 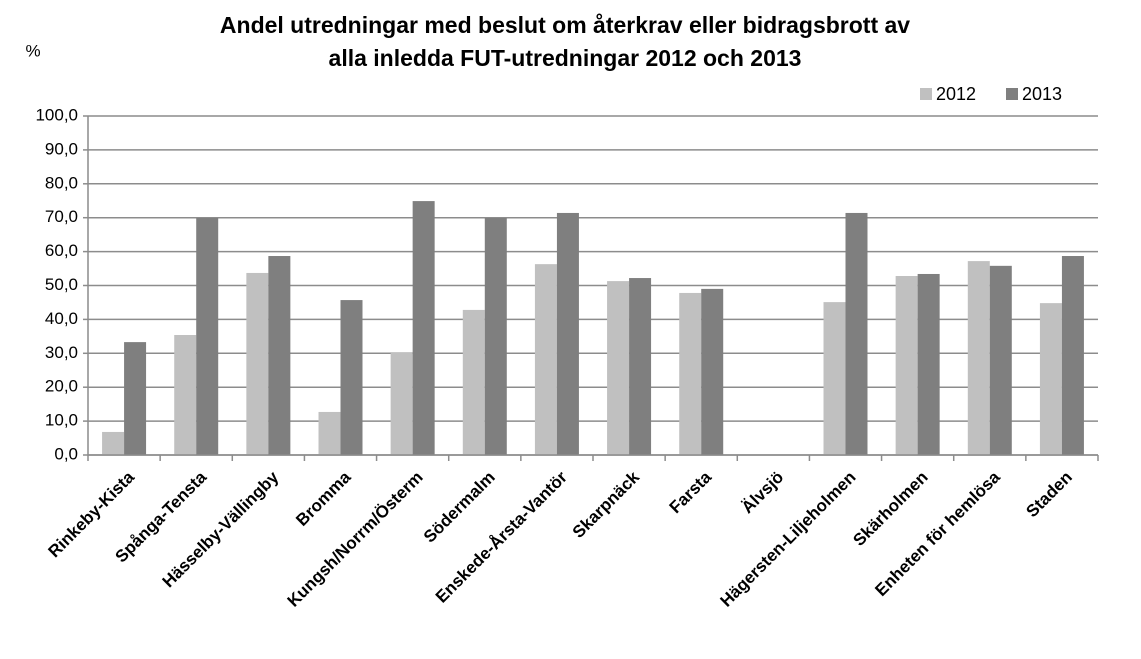 I want to click on x-tick-label: Kungsh/Norrm/Österm, so click(x=355, y=539).